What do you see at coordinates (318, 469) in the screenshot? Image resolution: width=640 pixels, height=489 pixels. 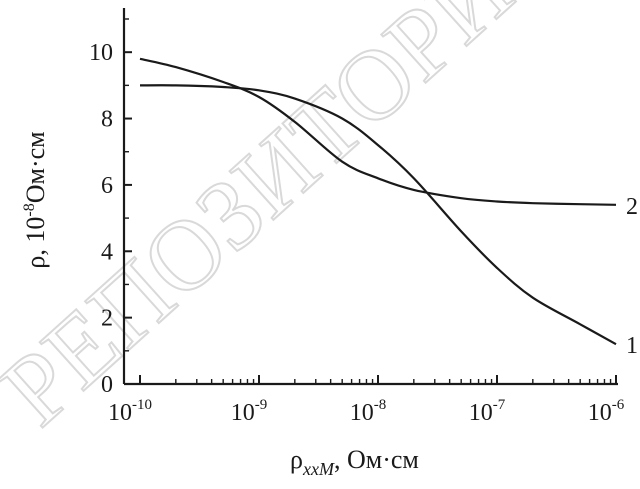 I see `x-axis-label-sub: xxM` at bounding box center [318, 469].